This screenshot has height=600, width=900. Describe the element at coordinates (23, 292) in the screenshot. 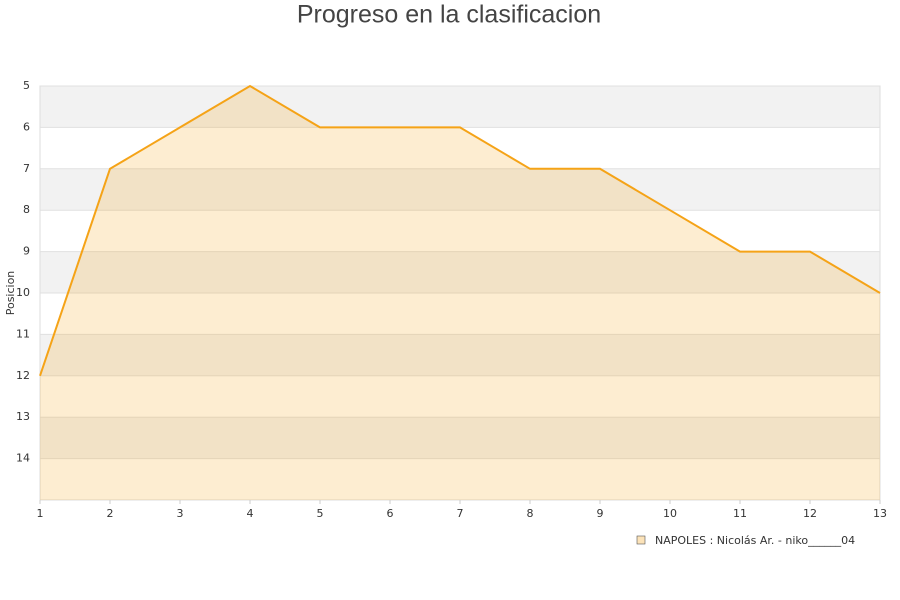

I see `y-tick-label: 10` at that location.